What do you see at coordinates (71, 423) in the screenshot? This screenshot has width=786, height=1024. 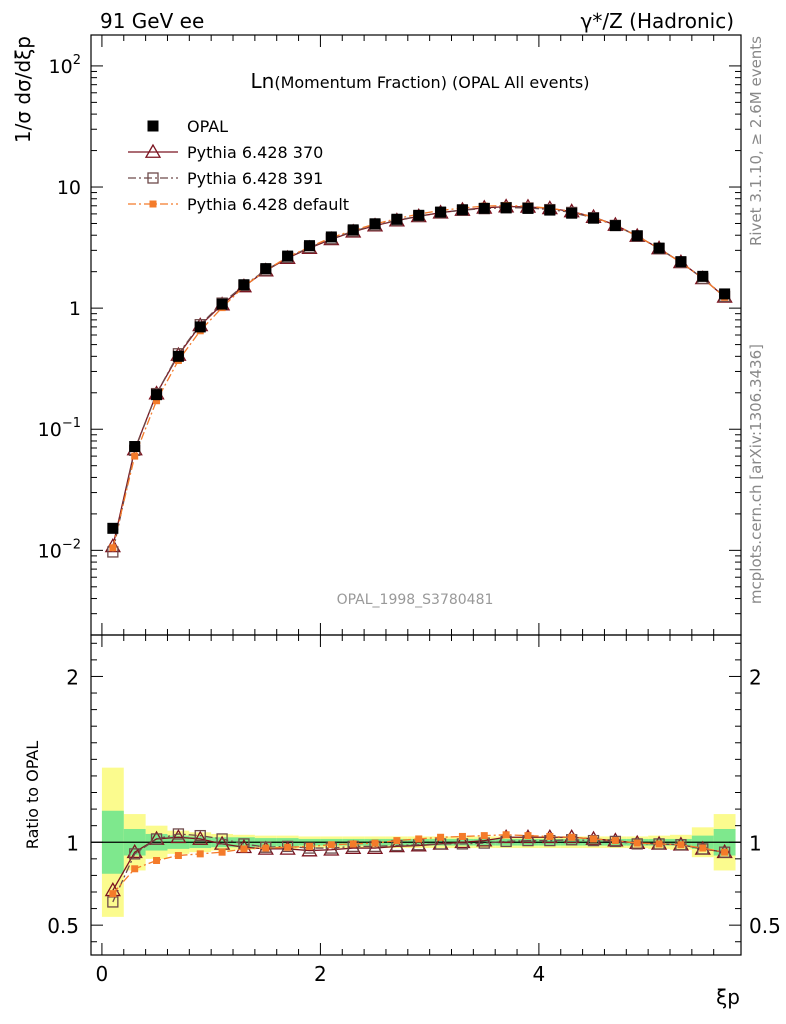 I see `y-tick-label-exp: −1` at bounding box center [71, 423].